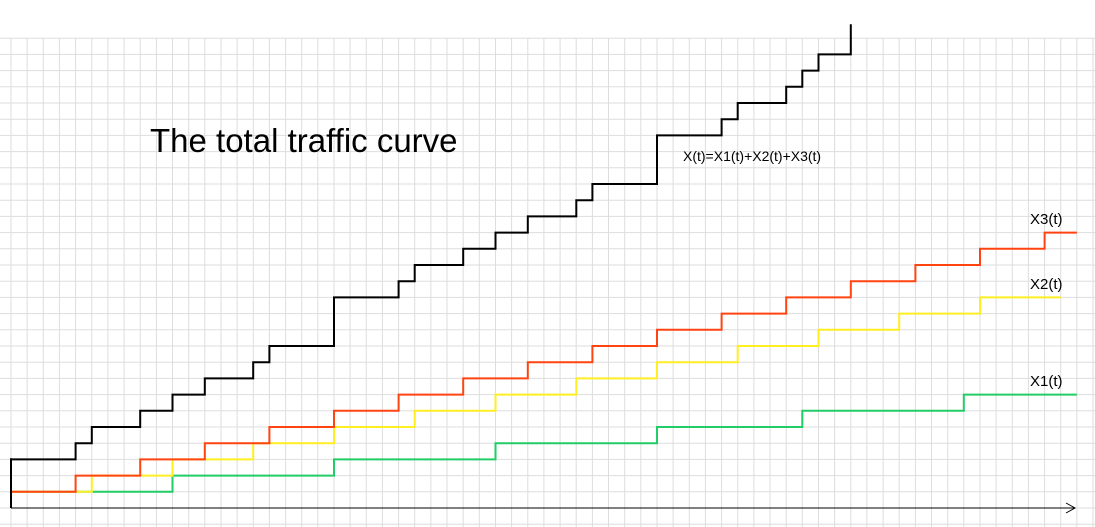 Image resolution: width=1095 pixels, height=527 pixels. I want to click on series-label-x3t: X3(t), so click(1046, 219).